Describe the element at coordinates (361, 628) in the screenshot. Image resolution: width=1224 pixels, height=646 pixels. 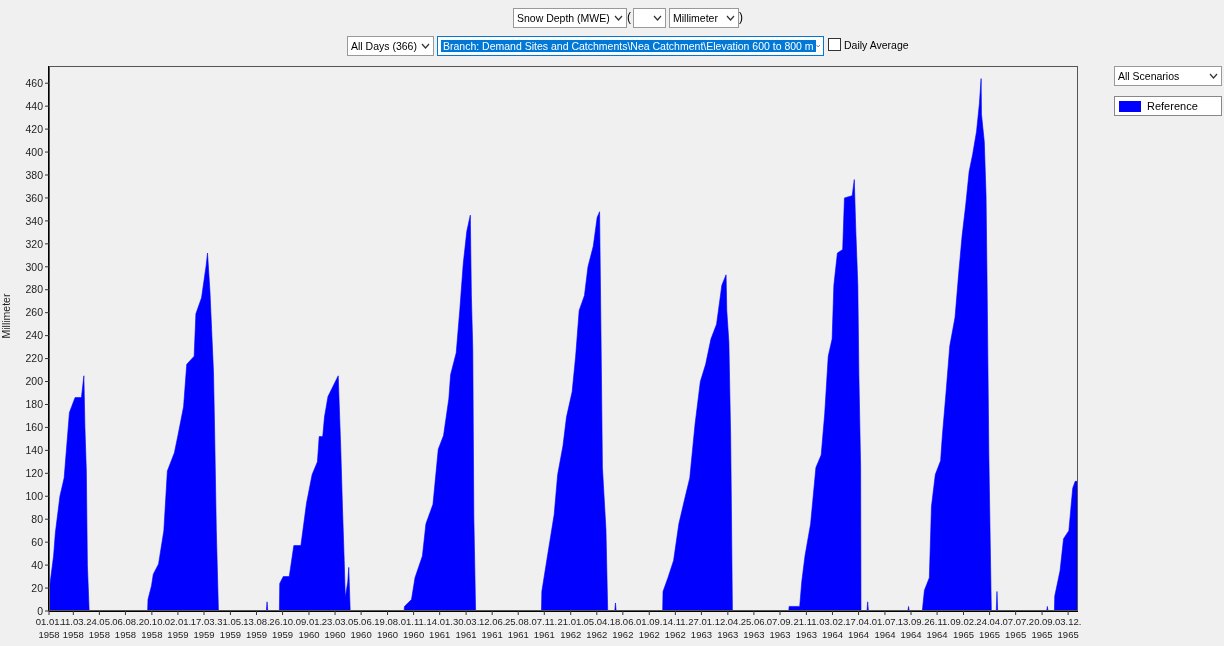
I see `x-tick-label: 05.06. 1960` at that location.